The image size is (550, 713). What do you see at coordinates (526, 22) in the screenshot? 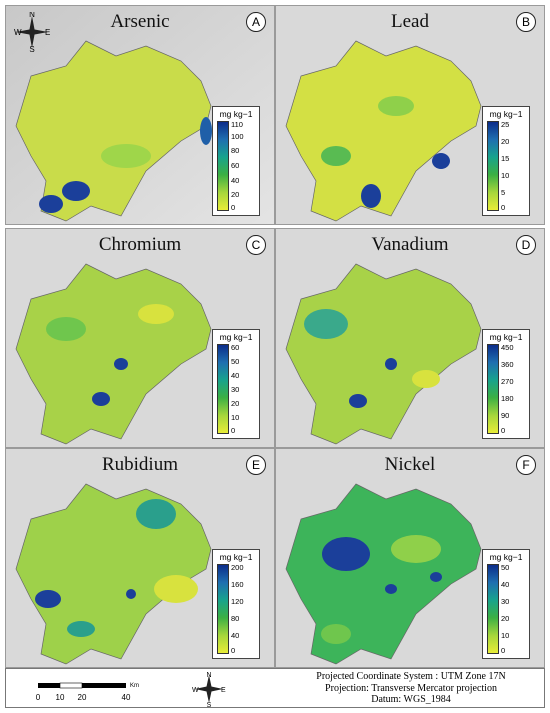
I see `panel-letter: B` at bounding box center [526, 22].